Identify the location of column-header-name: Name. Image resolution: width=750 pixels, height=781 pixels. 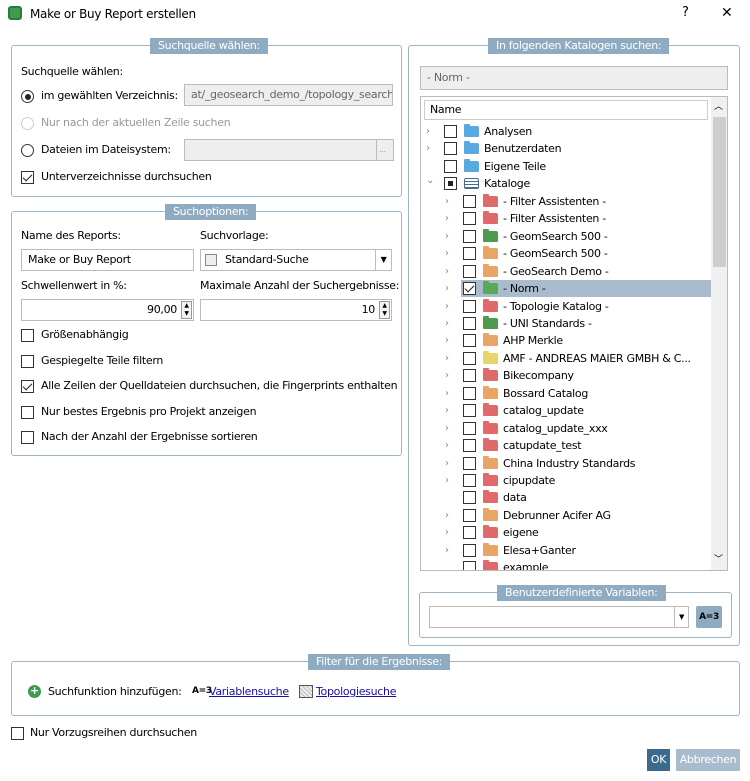
(566, 110).